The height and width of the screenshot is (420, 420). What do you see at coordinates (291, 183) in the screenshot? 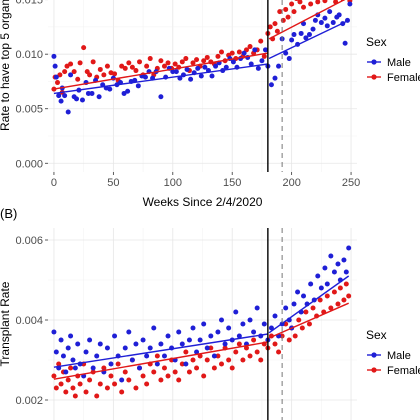
I see `panel-1-x-tick-label: 200` at bounding box center [291, 183].